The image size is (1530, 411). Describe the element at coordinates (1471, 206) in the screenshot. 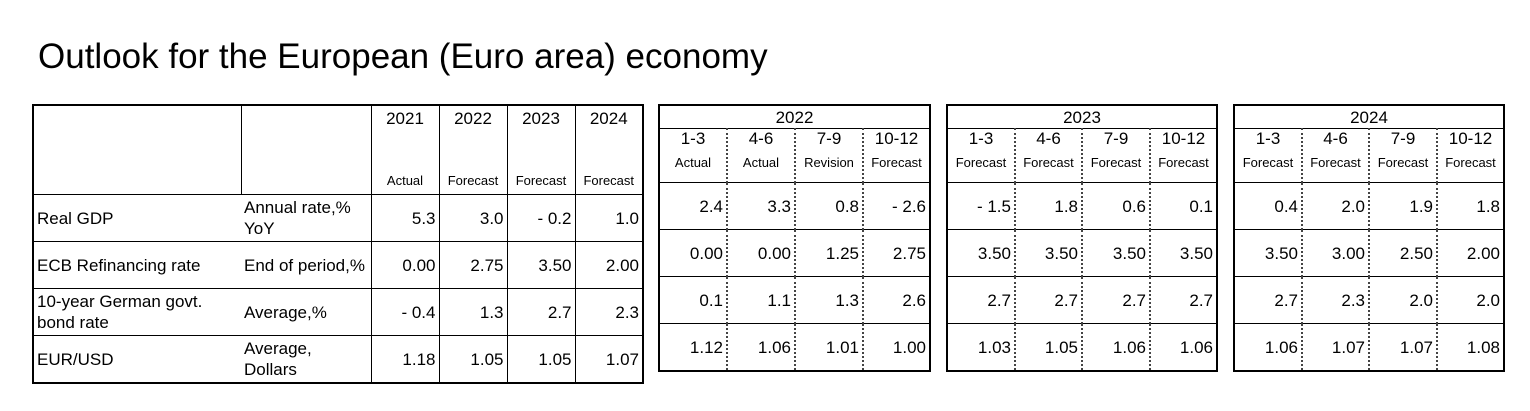

I see `value-cell: 1.8` at that location.